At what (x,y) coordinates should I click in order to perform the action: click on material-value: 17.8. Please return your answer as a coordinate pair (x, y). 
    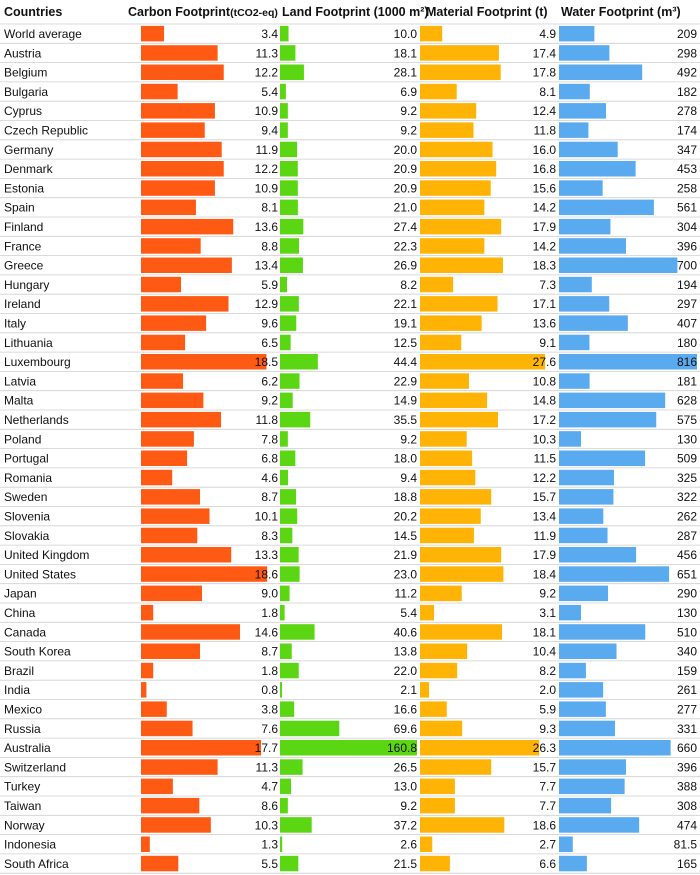
    Looking at the image, I should click on (545, 73).